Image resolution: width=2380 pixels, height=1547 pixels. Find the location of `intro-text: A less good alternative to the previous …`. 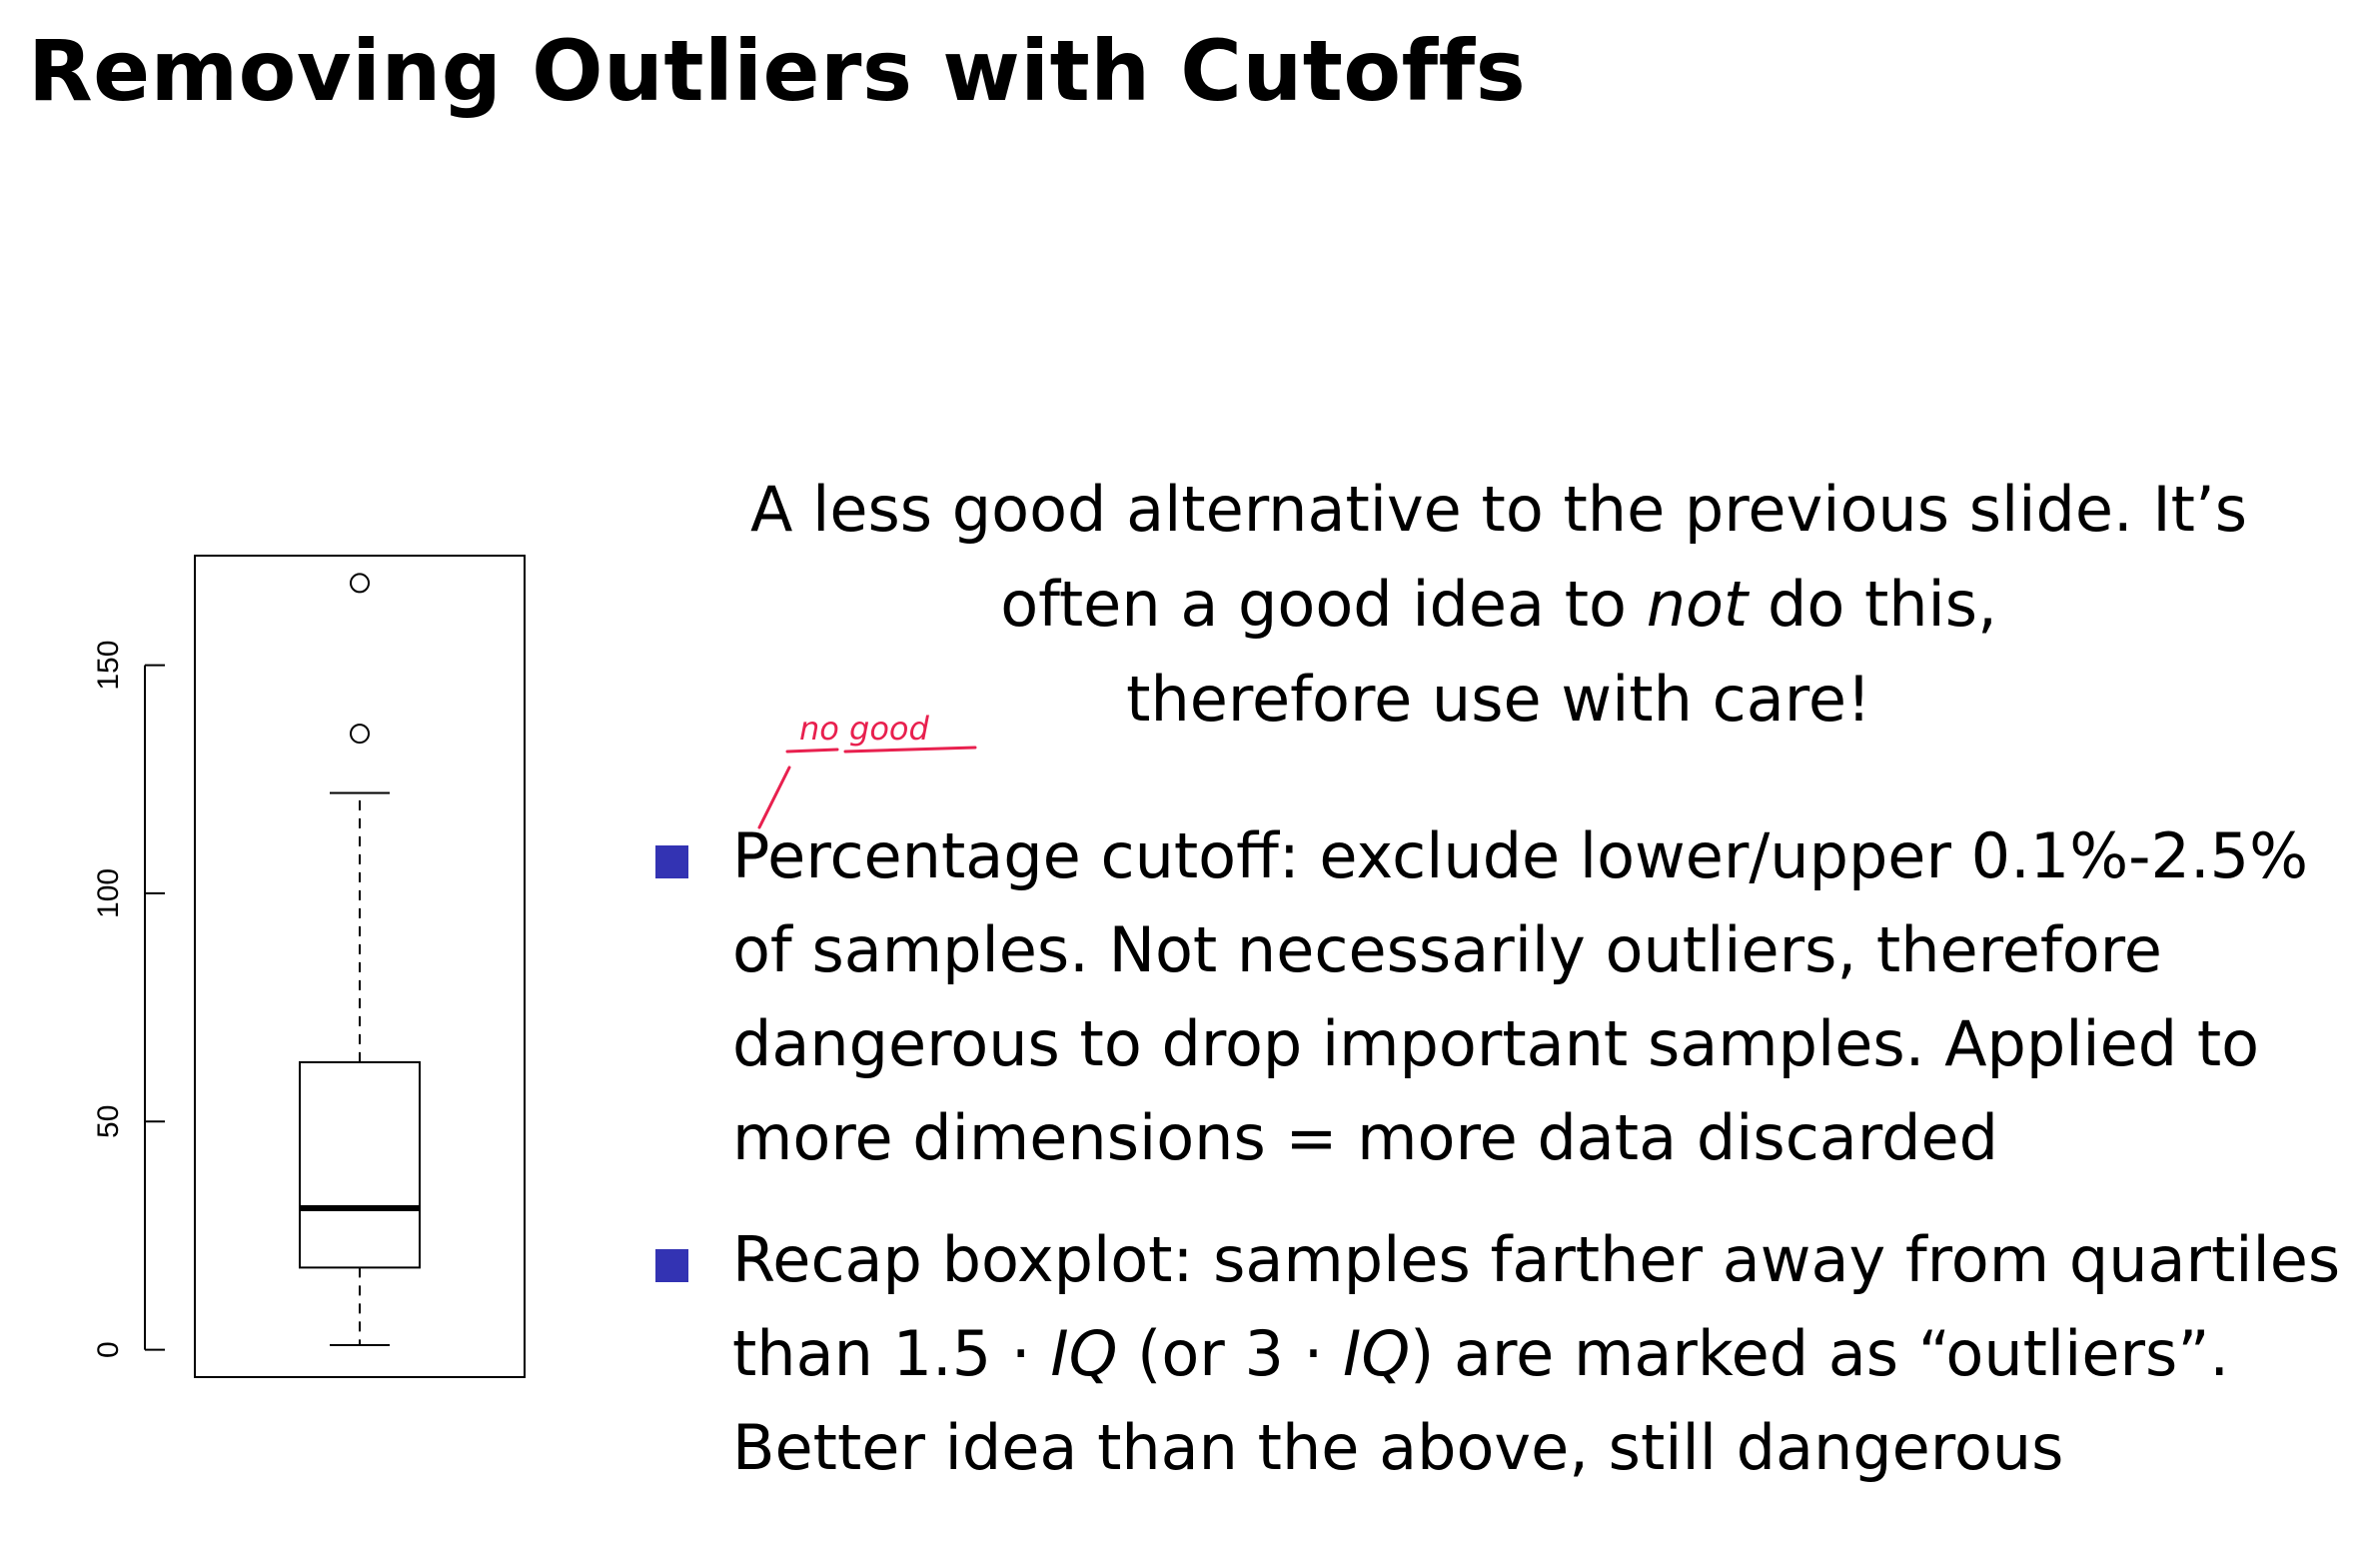

intro-text: A less good alternative to the previous … is located at coordinates (1498, 604).